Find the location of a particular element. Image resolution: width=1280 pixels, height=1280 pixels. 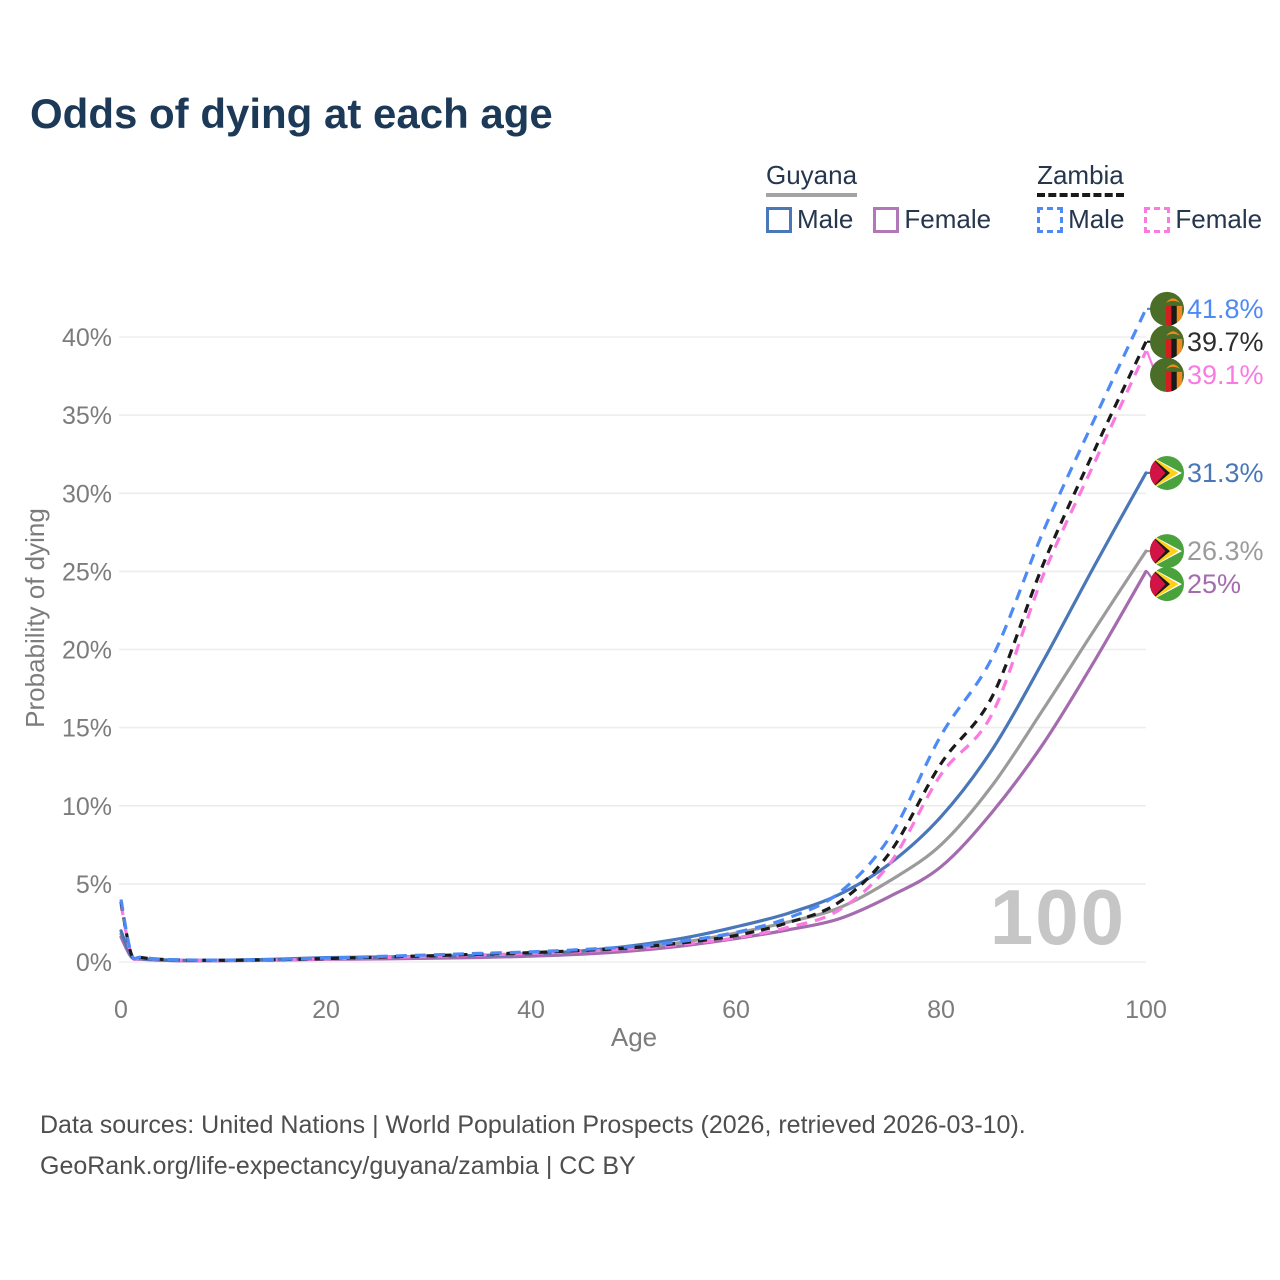

y-tick-label: 30% is located at coordinates (87, 494).